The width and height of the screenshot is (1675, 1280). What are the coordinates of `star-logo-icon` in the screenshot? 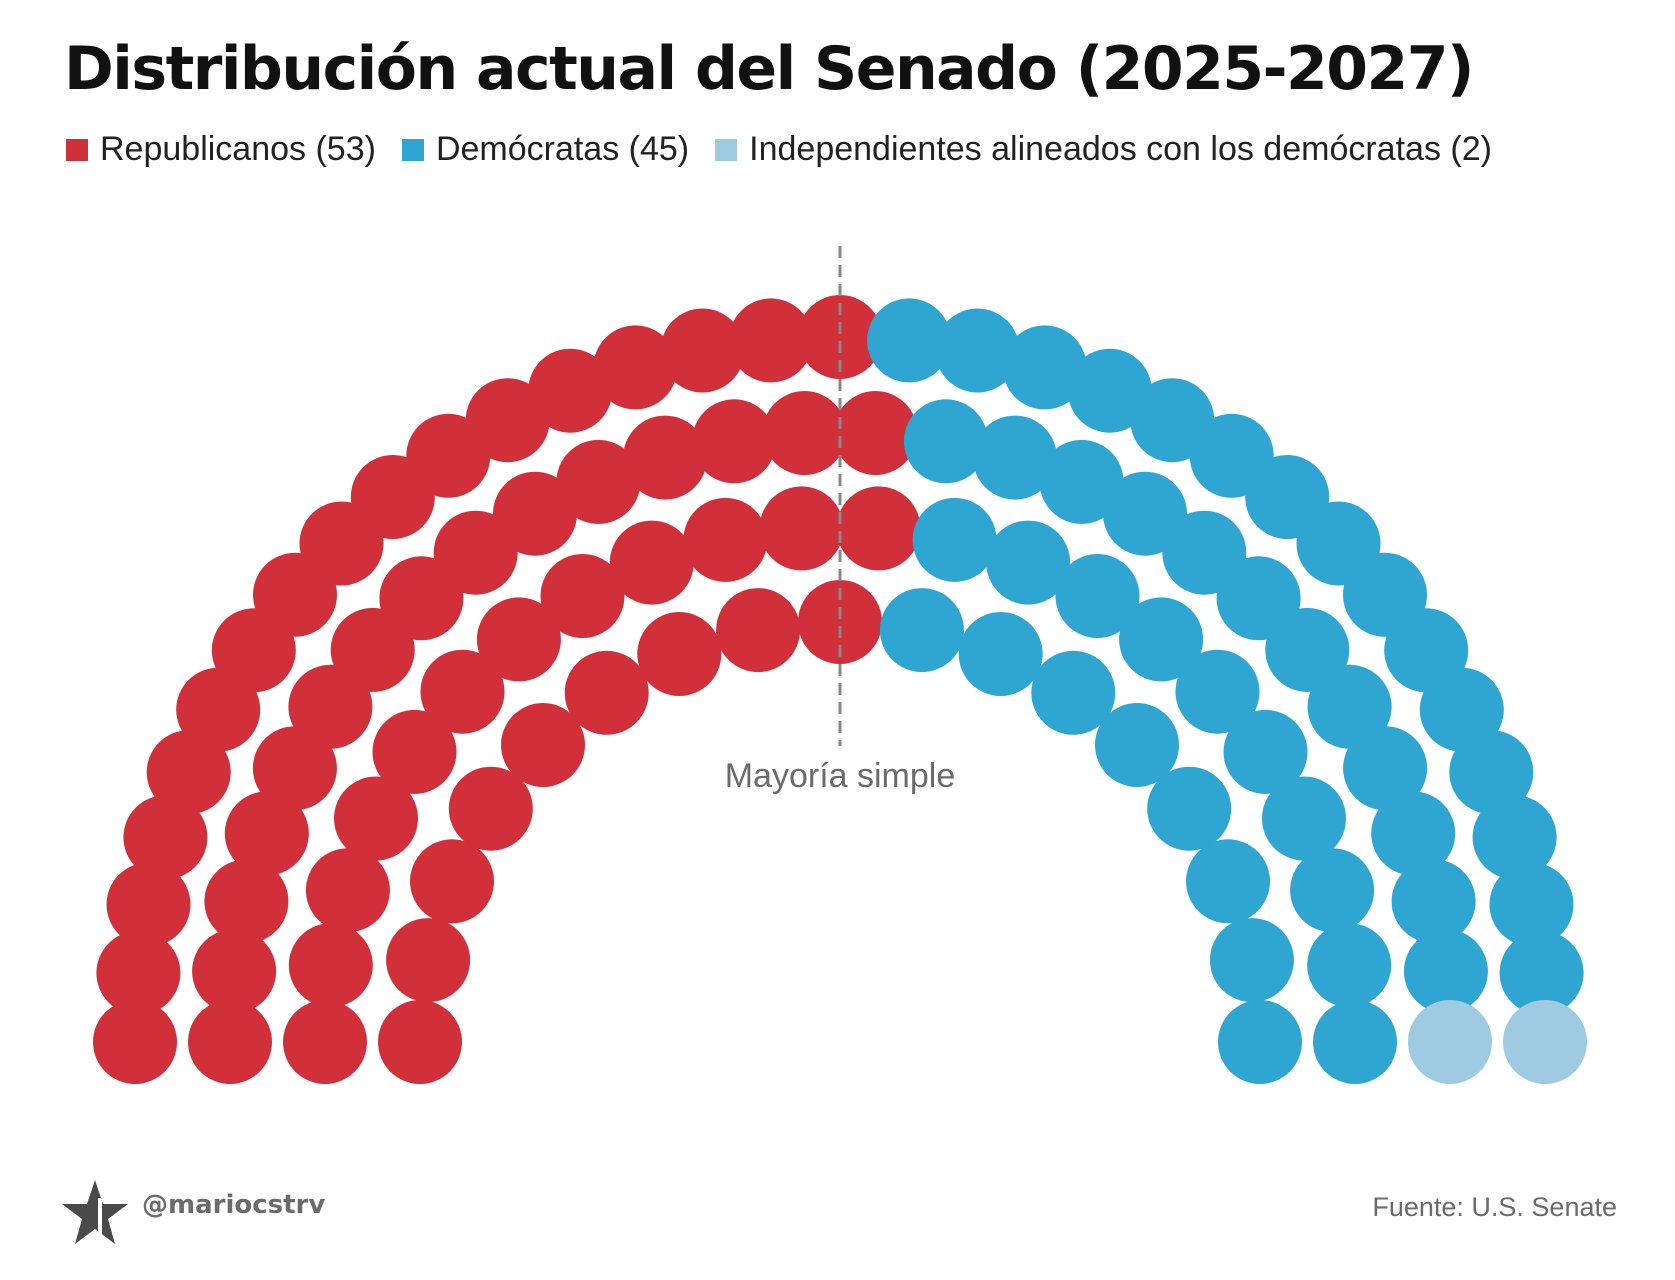 It's located at (95, 1212).